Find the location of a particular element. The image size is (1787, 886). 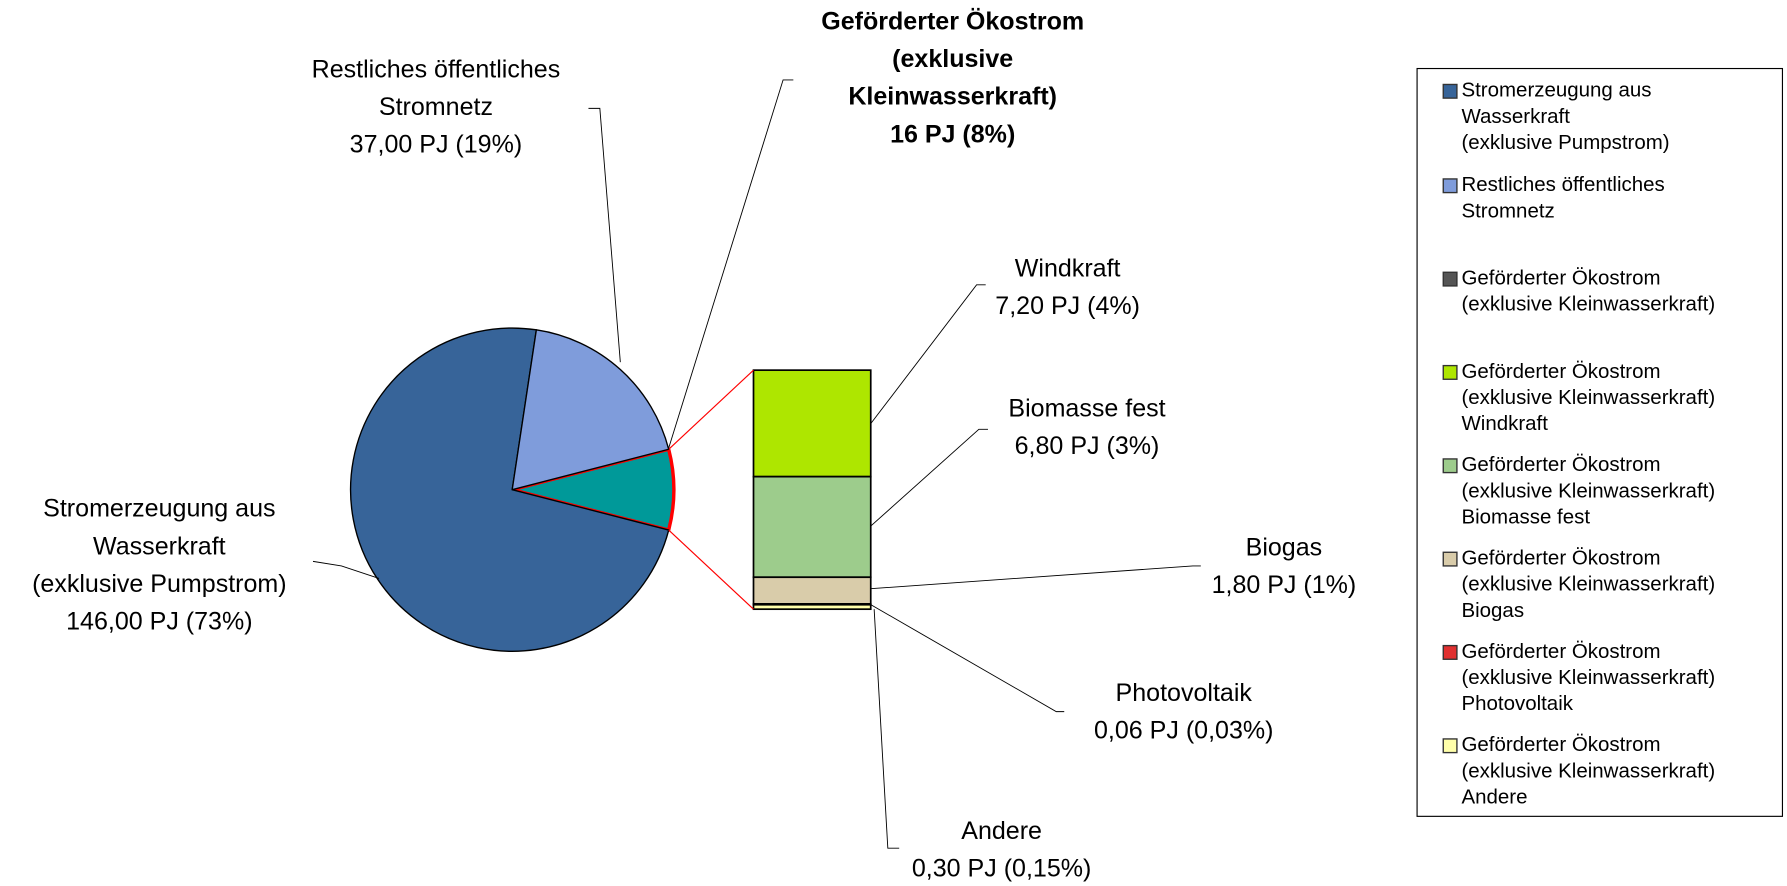

data-label: 1,80 PJ (1%) is located at coordinates (1284, 585).